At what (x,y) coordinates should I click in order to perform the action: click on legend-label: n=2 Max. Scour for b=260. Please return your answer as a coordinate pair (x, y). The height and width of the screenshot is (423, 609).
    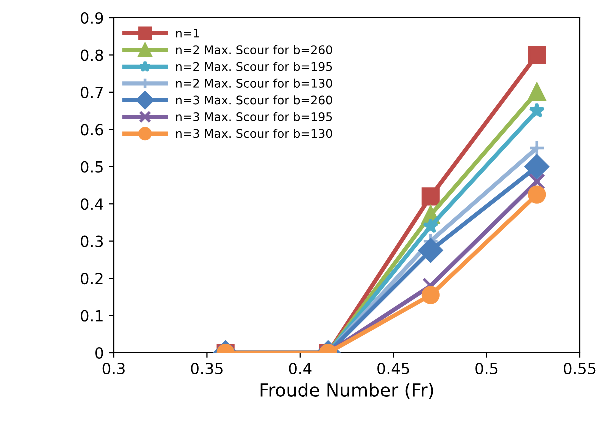
    Looking at the image, I should click on (254, 49).